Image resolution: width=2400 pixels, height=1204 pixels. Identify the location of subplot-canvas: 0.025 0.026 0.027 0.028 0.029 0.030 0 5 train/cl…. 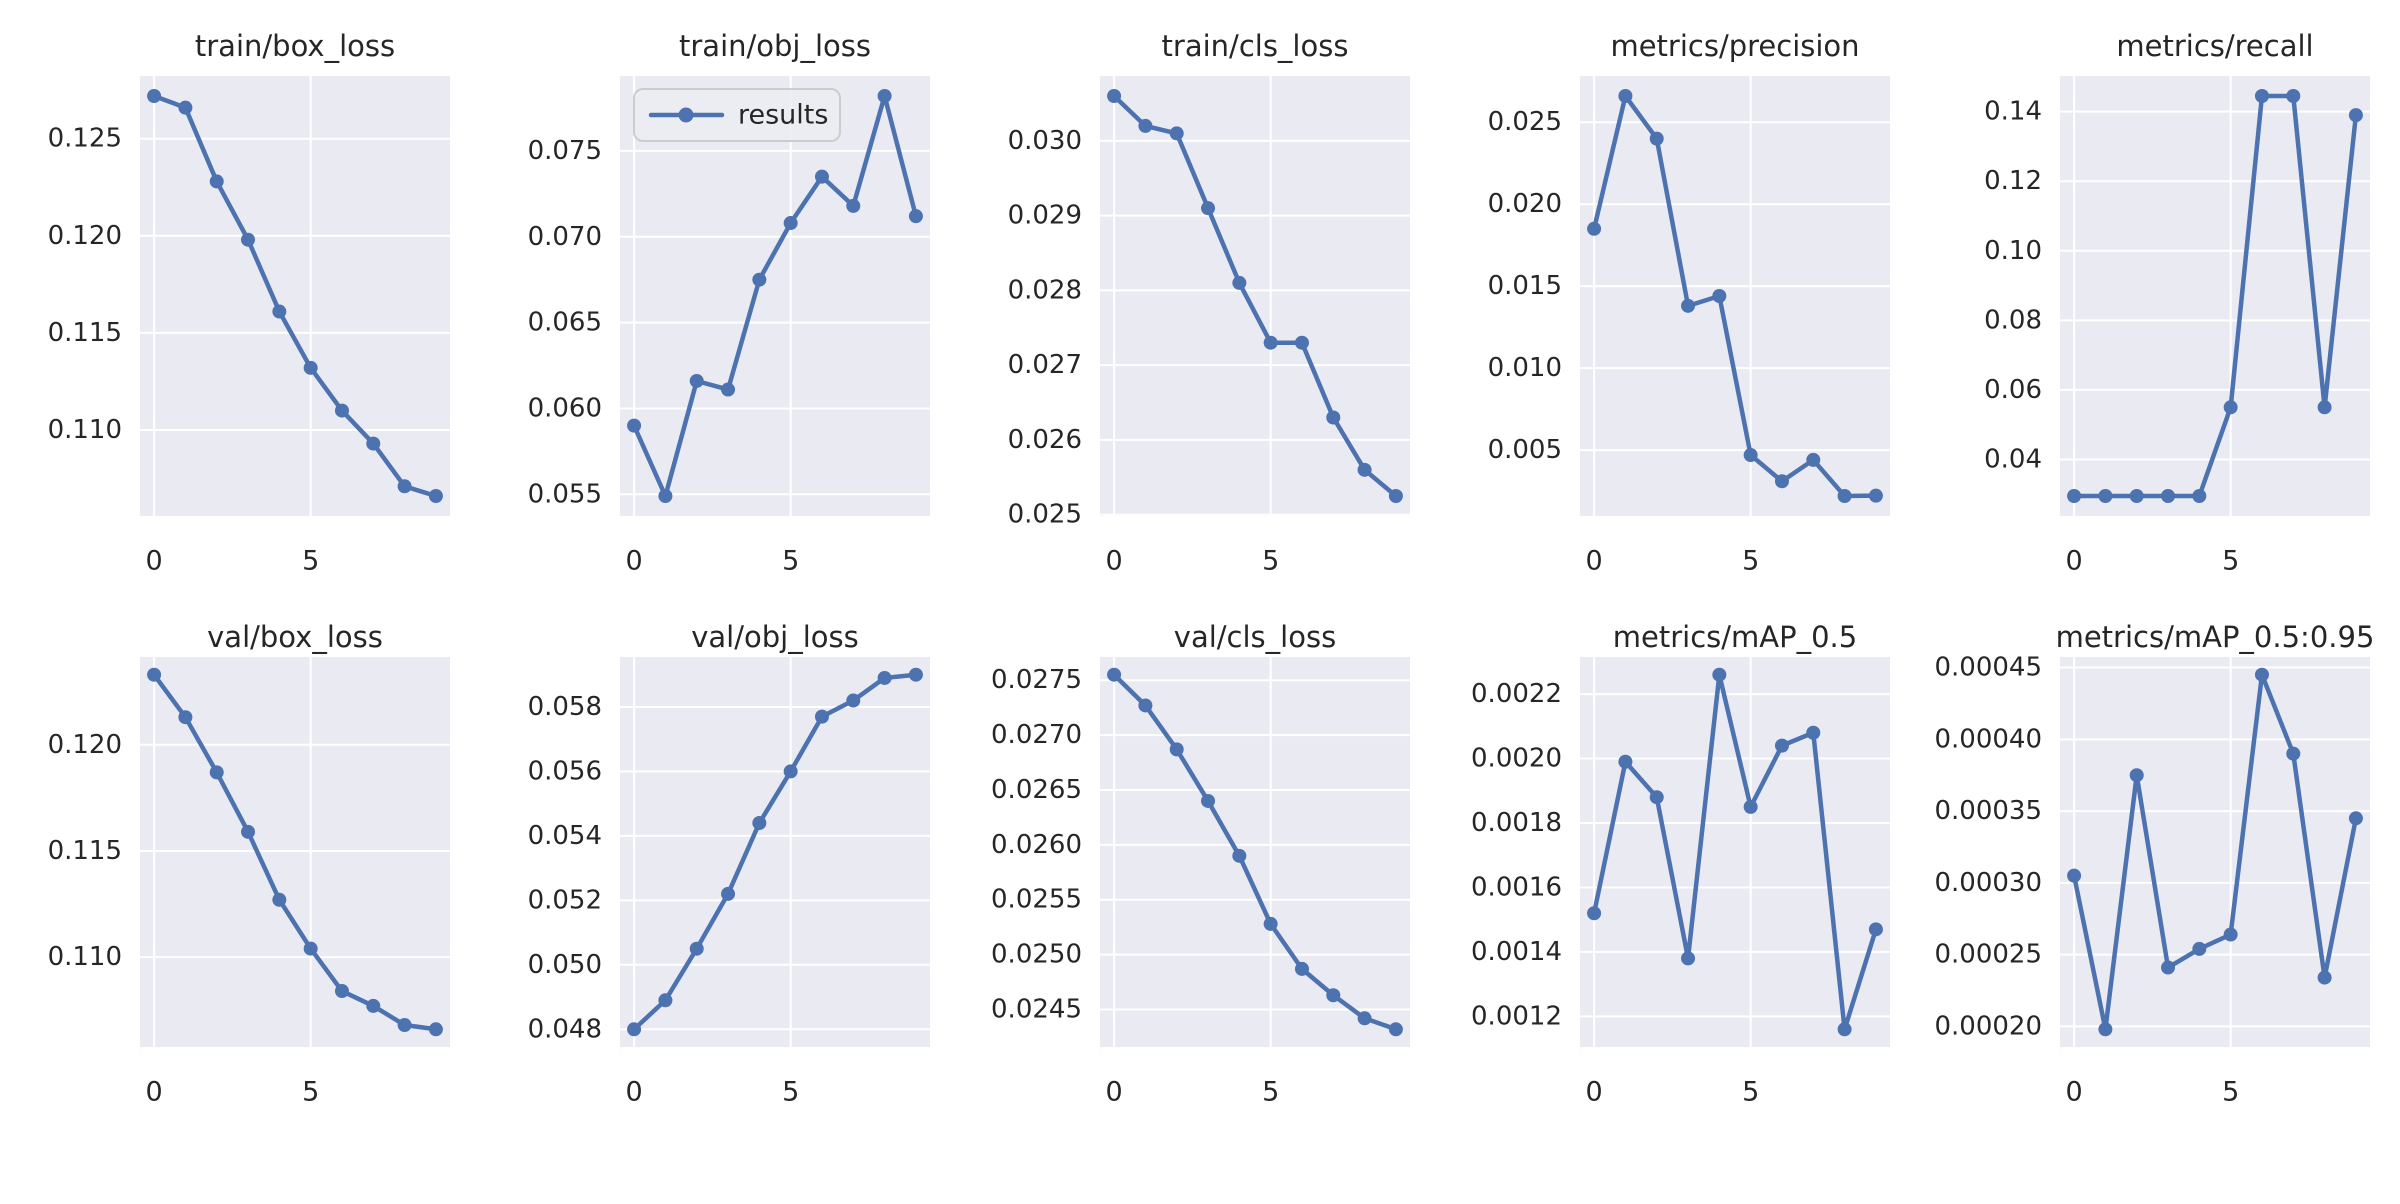
(1209, 303).